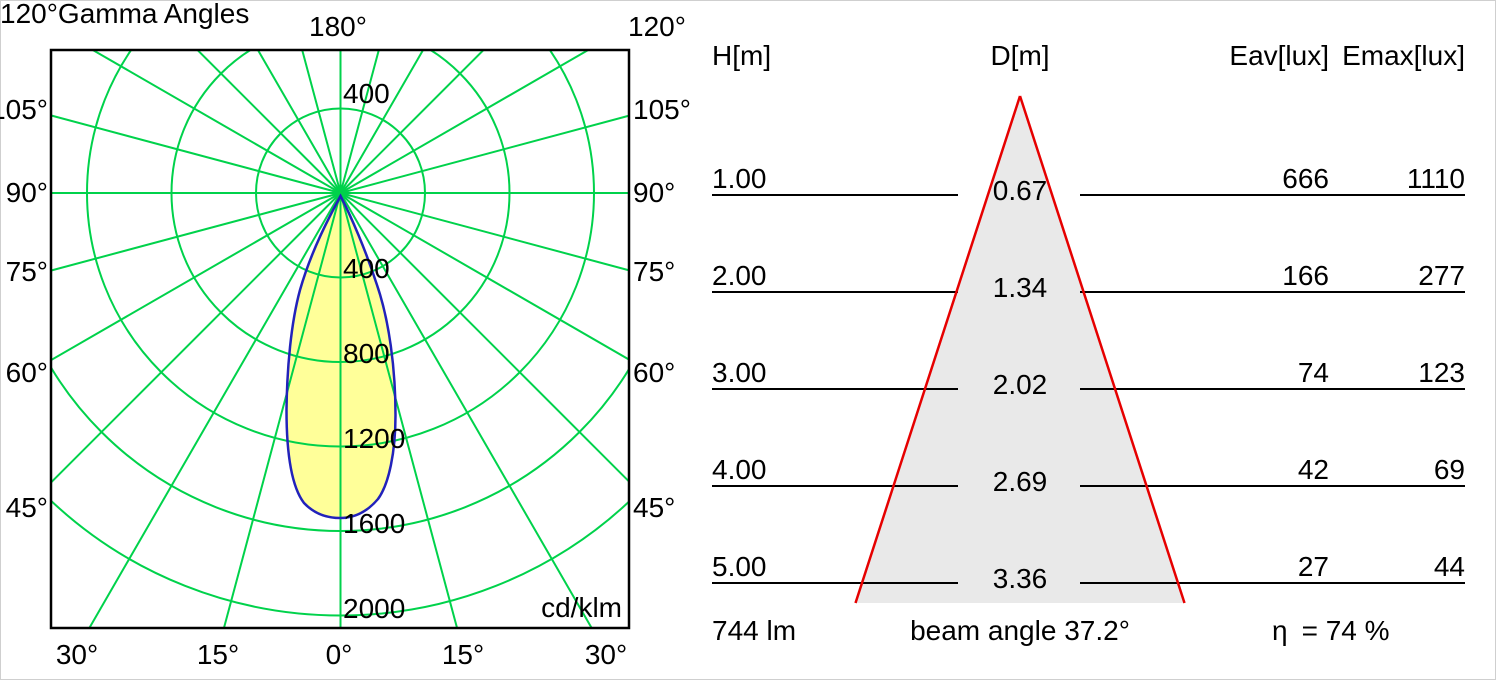 This screenshot has height=680, width=1496. What do you see at coordinates (366, 353) in the screenshot?
I see `ring-value-label: 800` at bounding box center [366, 353].